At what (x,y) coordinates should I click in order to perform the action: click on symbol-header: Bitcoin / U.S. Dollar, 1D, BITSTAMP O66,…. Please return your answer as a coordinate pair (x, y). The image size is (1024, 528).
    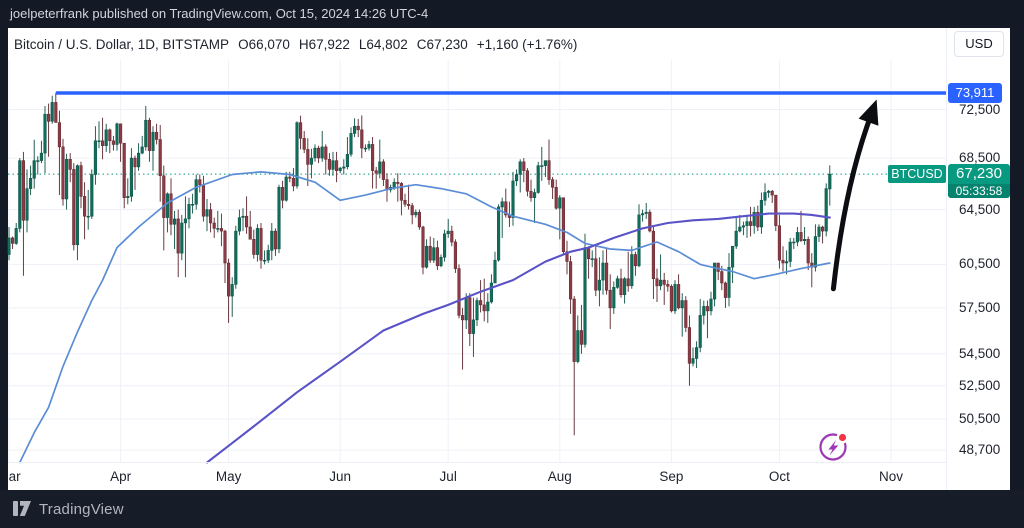
    Looking at the image, I should click on (295, 44).